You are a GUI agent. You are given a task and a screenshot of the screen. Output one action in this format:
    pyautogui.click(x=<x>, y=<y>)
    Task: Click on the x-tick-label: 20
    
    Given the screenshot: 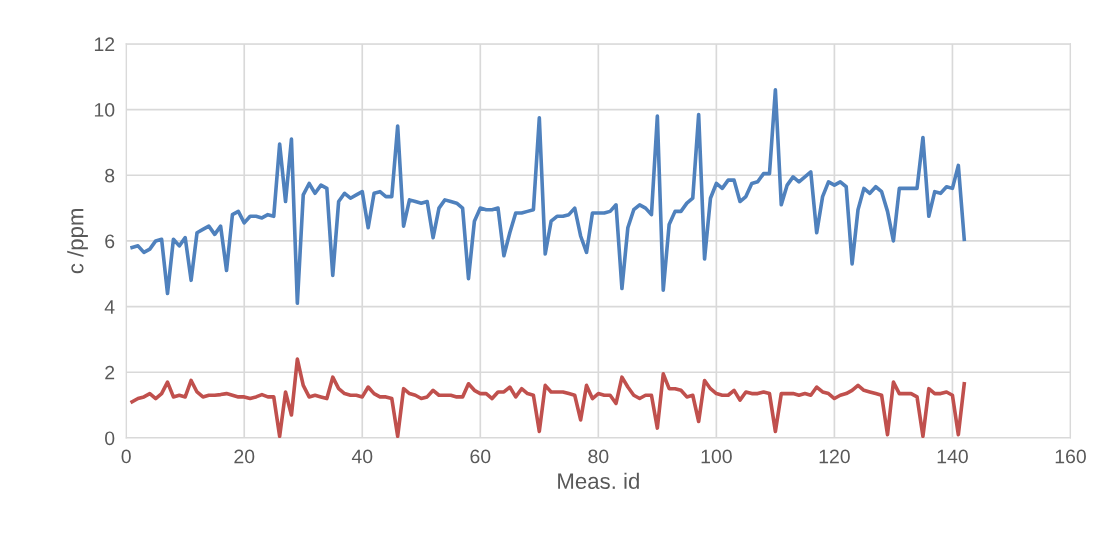 What is the action you would take?
    pyautogui.click(x=244, y=456)
    